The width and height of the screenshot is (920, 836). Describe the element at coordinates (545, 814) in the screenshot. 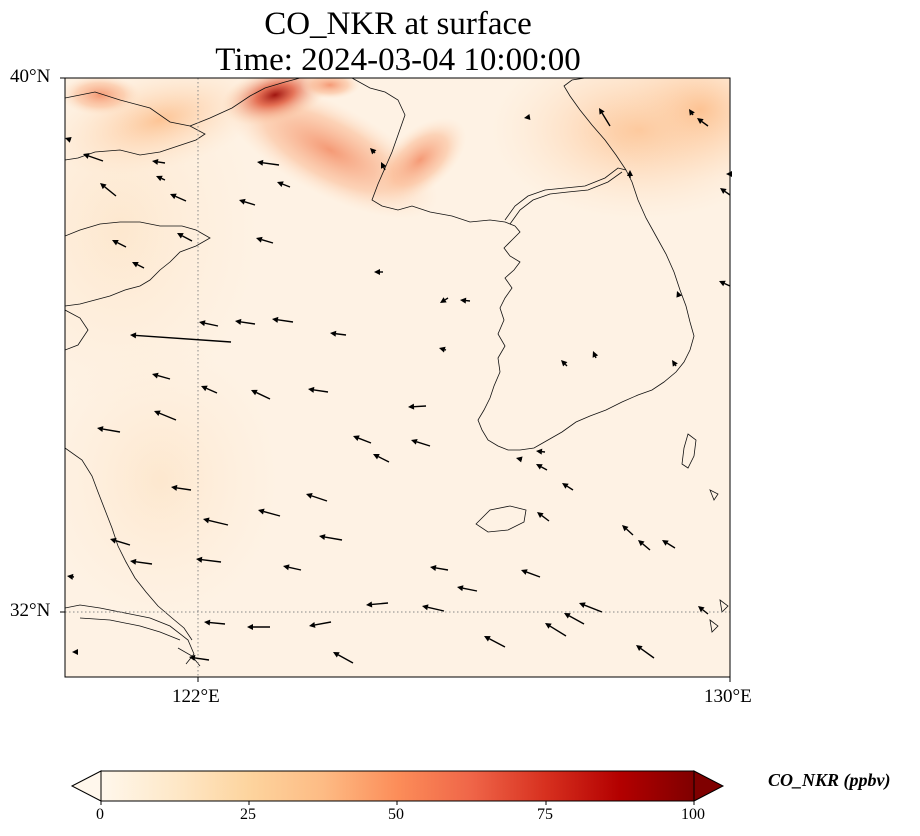

I see `colorbar-tick-75: 75` at that location.